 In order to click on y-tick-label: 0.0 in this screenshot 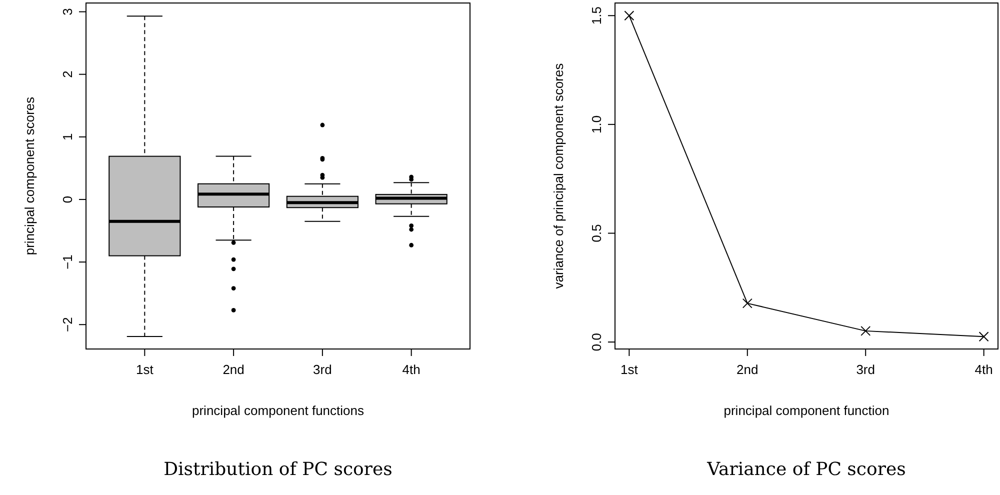, I will do `click(596, 342)`.